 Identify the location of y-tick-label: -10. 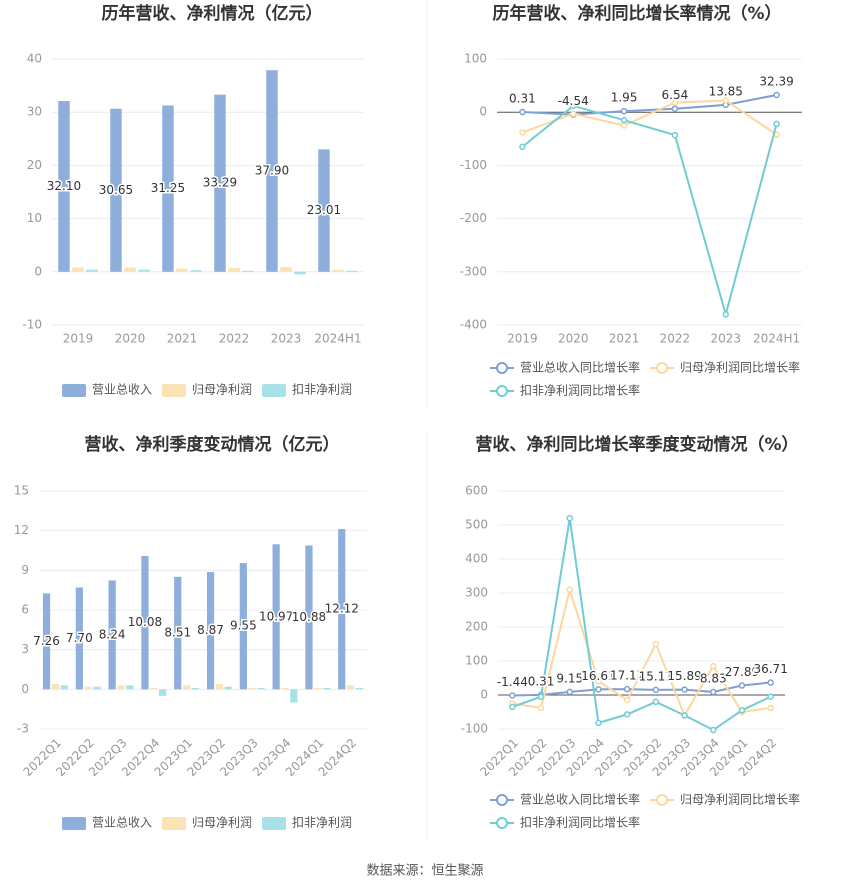
(32, 325).